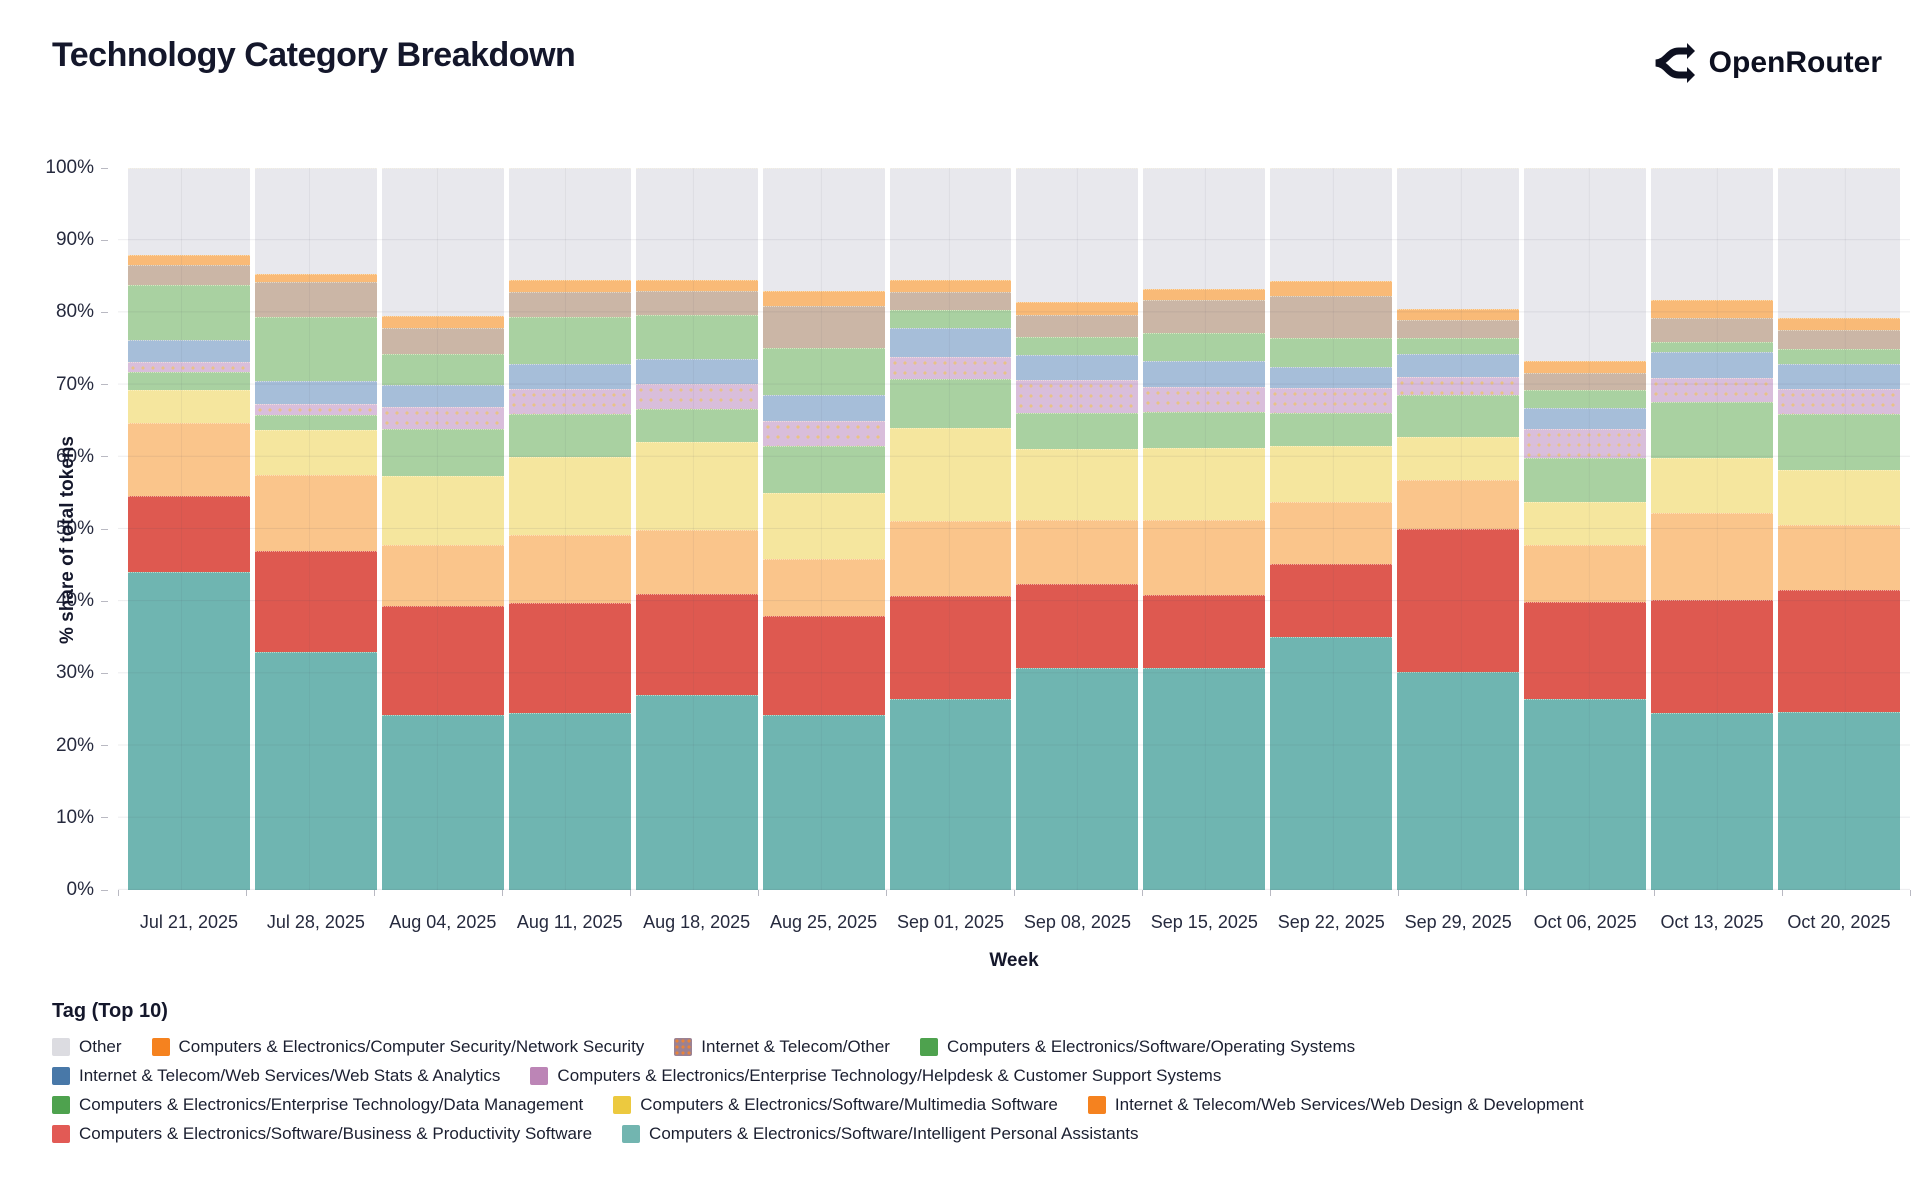 The height and width of the screenshot is (1178, 1930). I want to click on bar-column-jul-21-2025, so click(189, 529).